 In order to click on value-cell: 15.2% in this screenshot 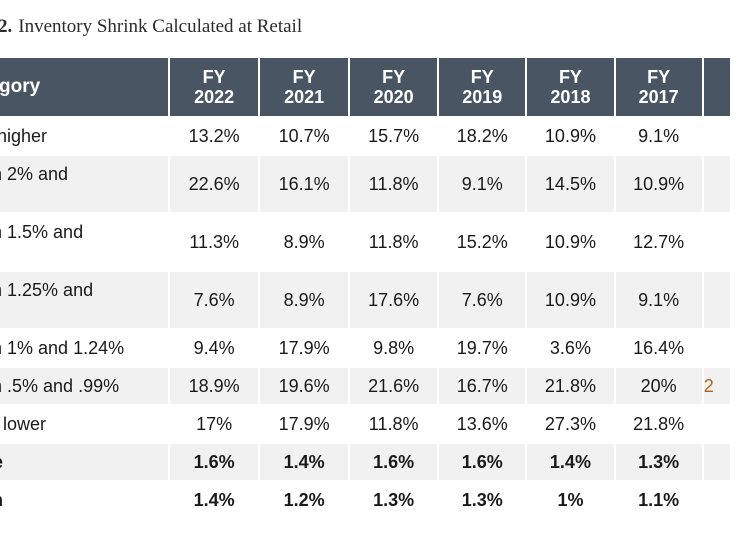, I will do `click(483, 241)`.